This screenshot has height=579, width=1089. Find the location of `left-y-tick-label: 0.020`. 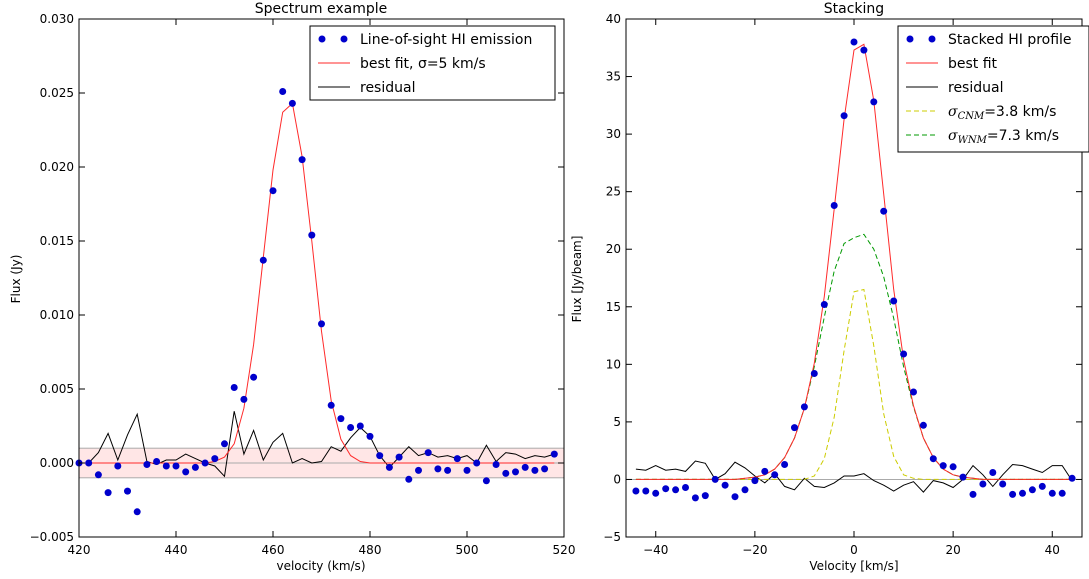

left-y-tick-label: 0.020 is located at coordinates (57, 167).